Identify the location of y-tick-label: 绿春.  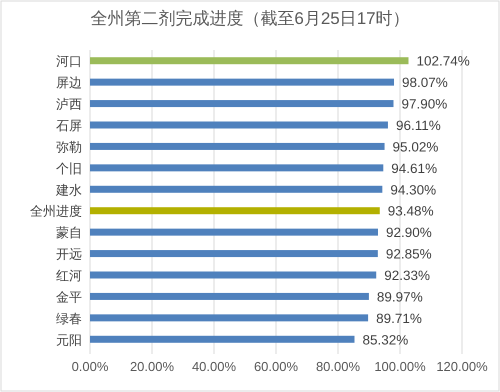
(69, 318).